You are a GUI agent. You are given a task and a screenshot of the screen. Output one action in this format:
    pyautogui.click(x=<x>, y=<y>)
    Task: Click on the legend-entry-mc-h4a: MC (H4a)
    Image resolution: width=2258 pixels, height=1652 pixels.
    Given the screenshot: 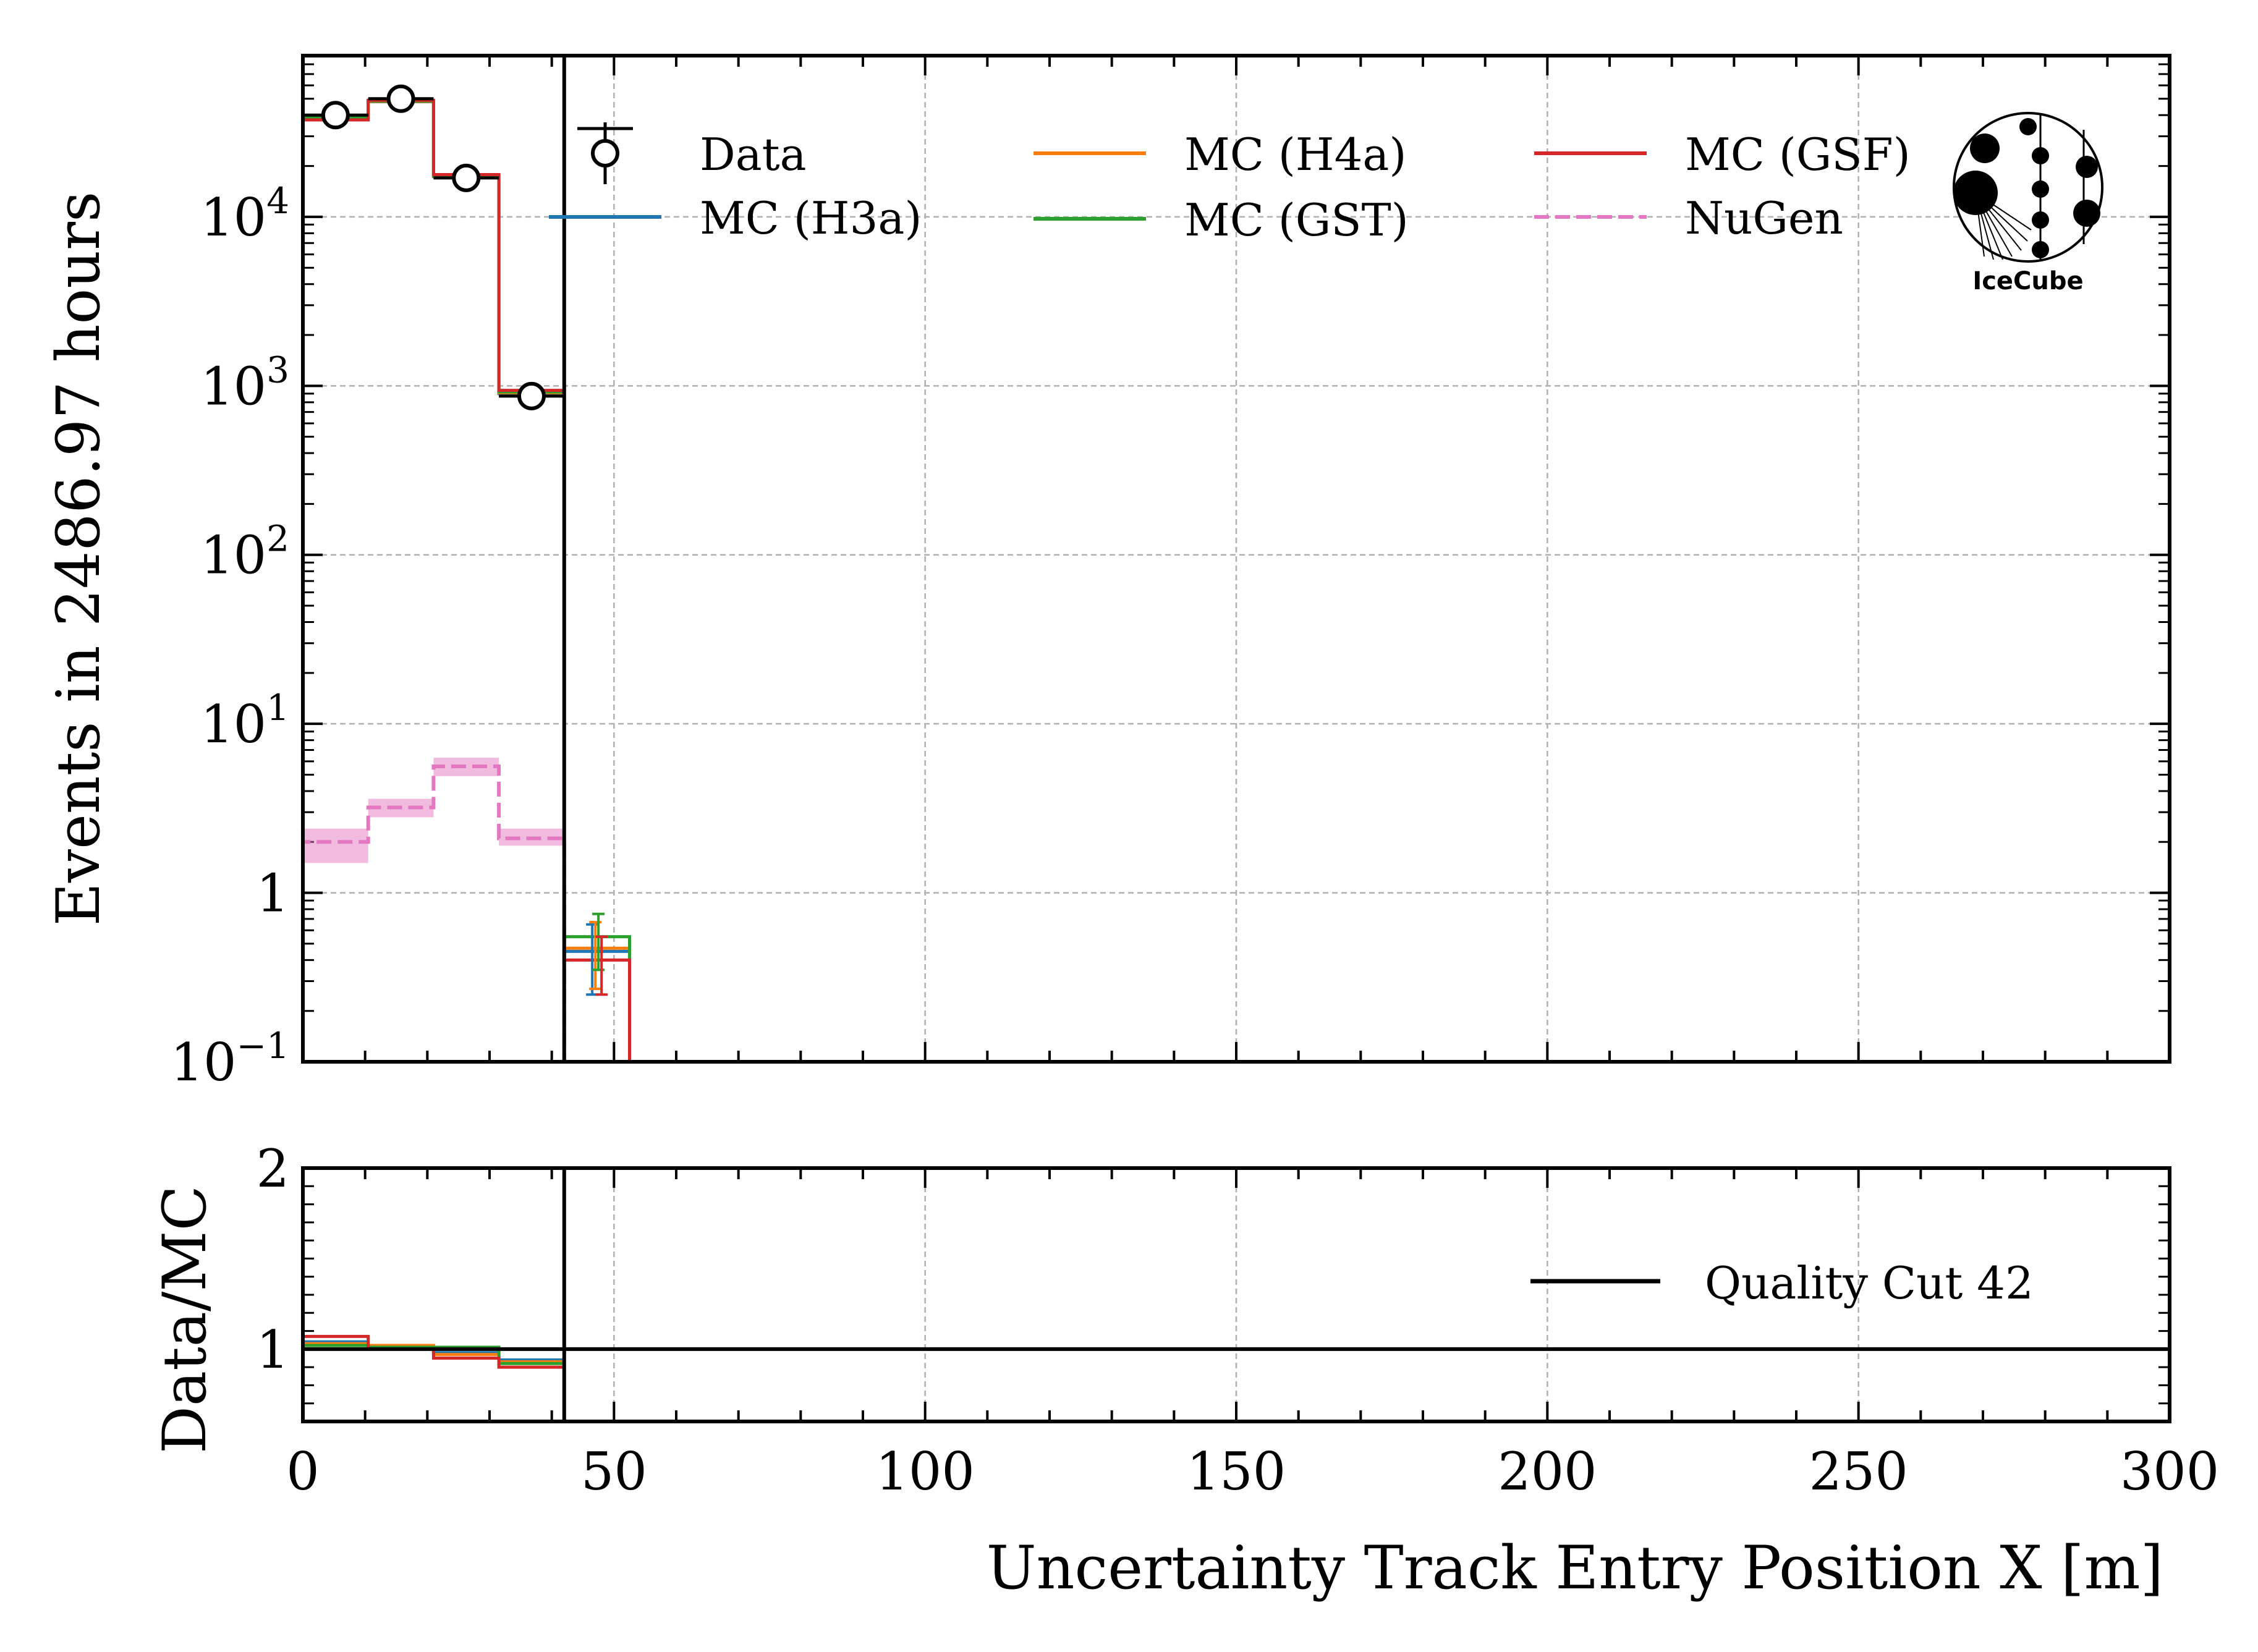 What is the action you would take?
    pyautogui.click(x=1220, y=154)
    